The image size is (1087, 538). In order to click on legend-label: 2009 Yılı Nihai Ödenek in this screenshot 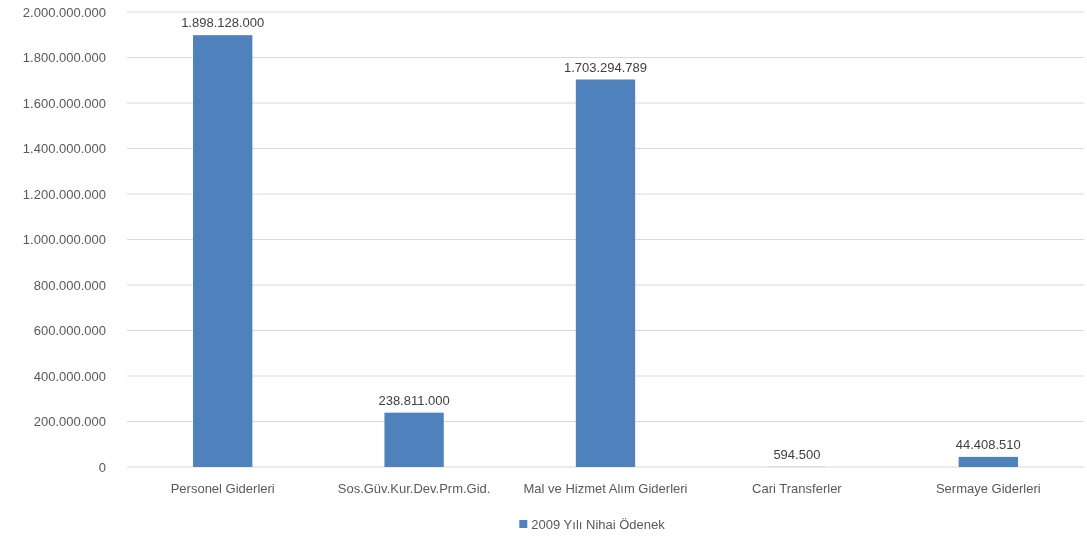, I will do `click(598, 524)`.